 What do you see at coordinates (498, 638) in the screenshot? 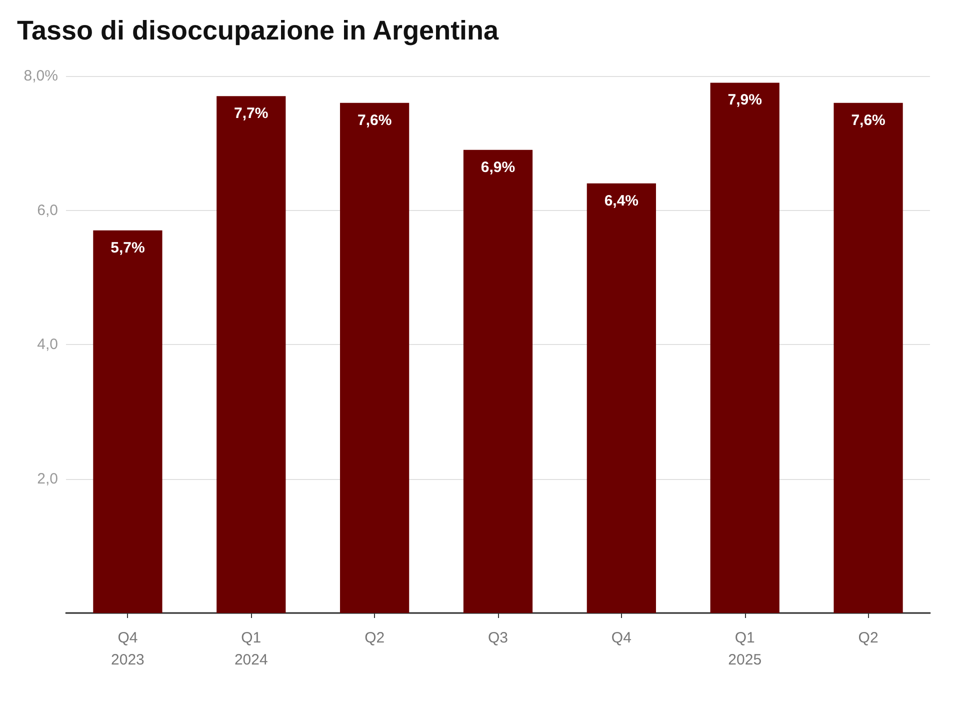
I see `x-tick-label: Q3` at bounding box center [498, 638].